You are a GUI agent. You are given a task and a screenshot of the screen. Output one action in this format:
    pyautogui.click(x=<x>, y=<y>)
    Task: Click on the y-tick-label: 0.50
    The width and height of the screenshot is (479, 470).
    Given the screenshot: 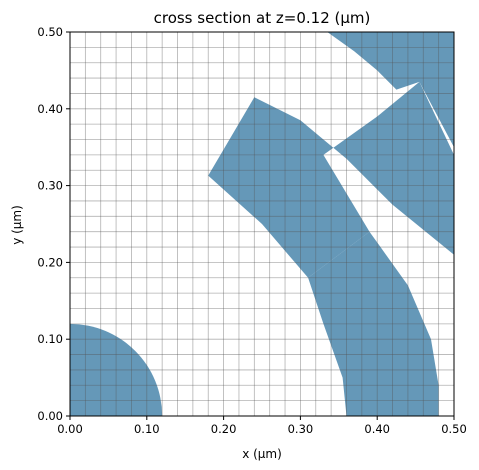 What is the action you would take?
    pyautogui.click(x=50, y=32)
    